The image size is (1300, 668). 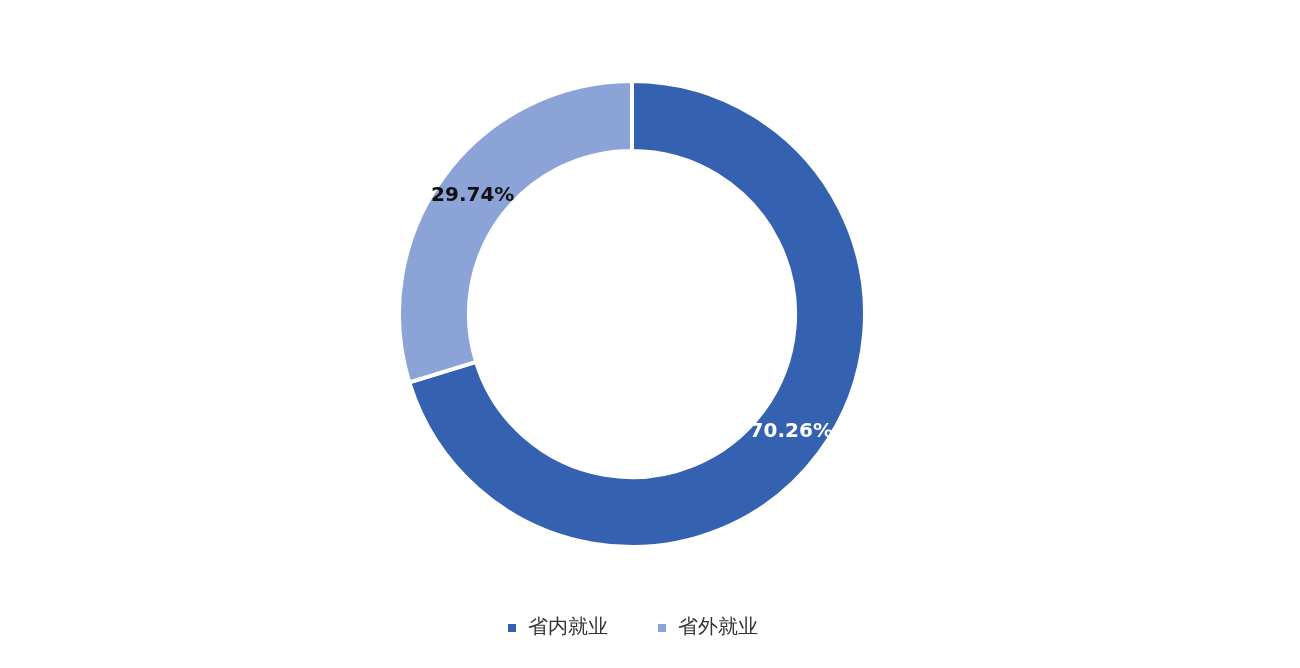 What do you see at coordinates (473, 194) in the screenshot?
I see `data-label: 29.74%` at bounding box center [473, 194].